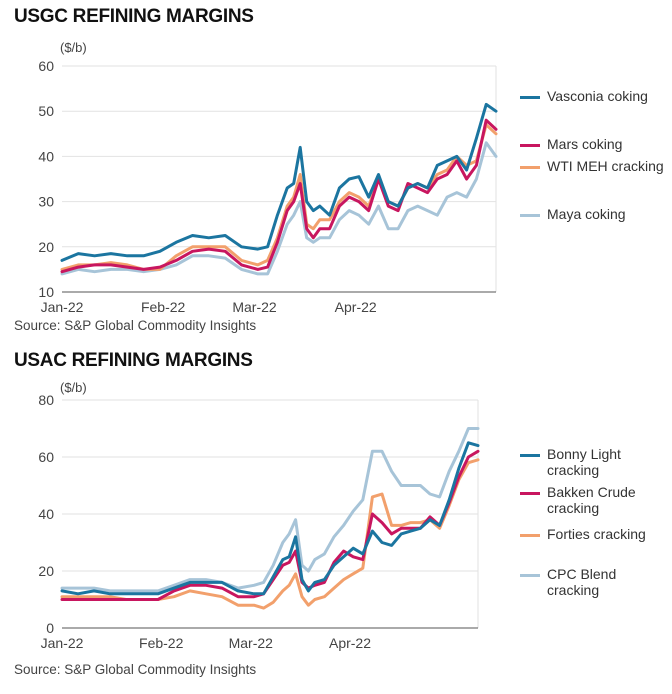  I want to click on legend-label: CPC Blend cracking, so click(582, 582).